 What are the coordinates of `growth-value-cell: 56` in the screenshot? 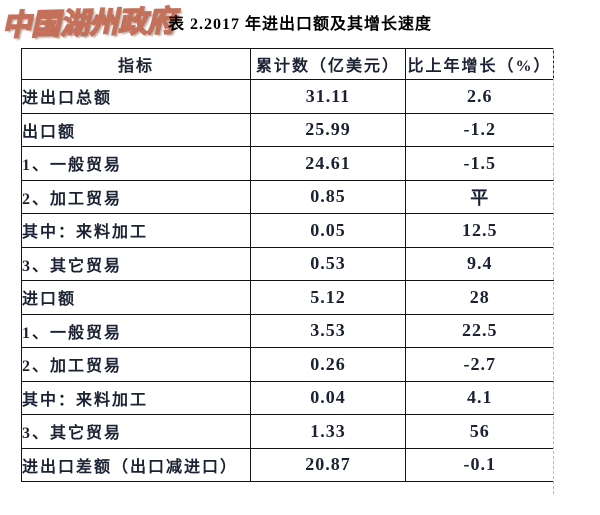 It's located at (479, 431).